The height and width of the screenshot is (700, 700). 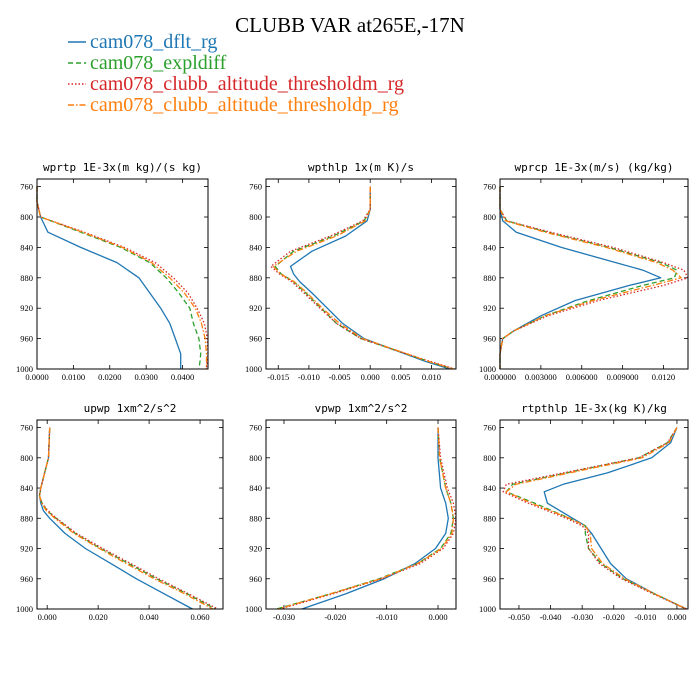 What do you see at coordinates (153, 42) in the screenshot?
I see `legend-label-0: cam078_dflt_rg` at bounding box center [153, 42].